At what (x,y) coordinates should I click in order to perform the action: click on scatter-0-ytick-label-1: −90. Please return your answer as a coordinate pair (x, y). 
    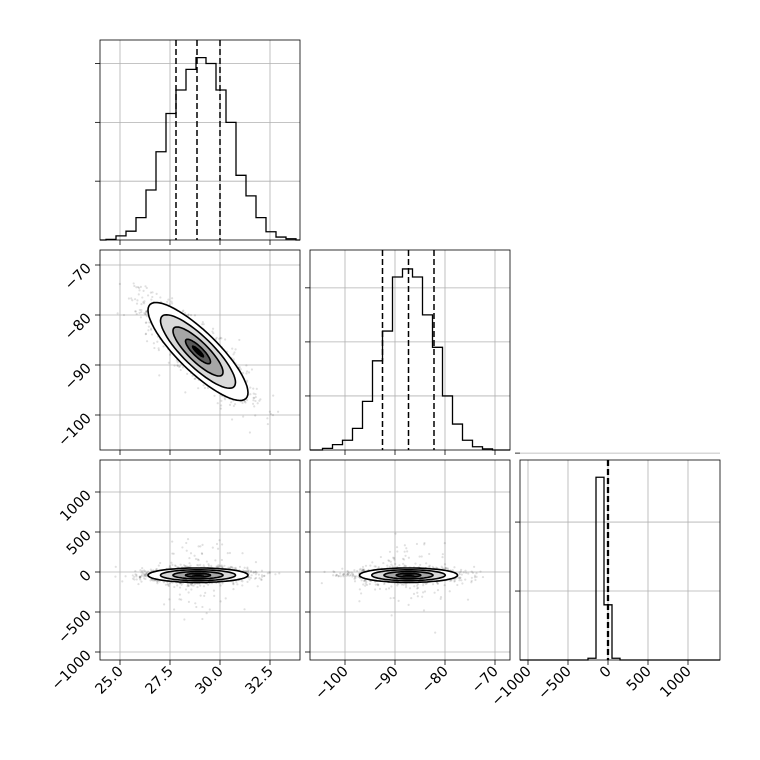
    Looking at the image, I should click on (78, 377).